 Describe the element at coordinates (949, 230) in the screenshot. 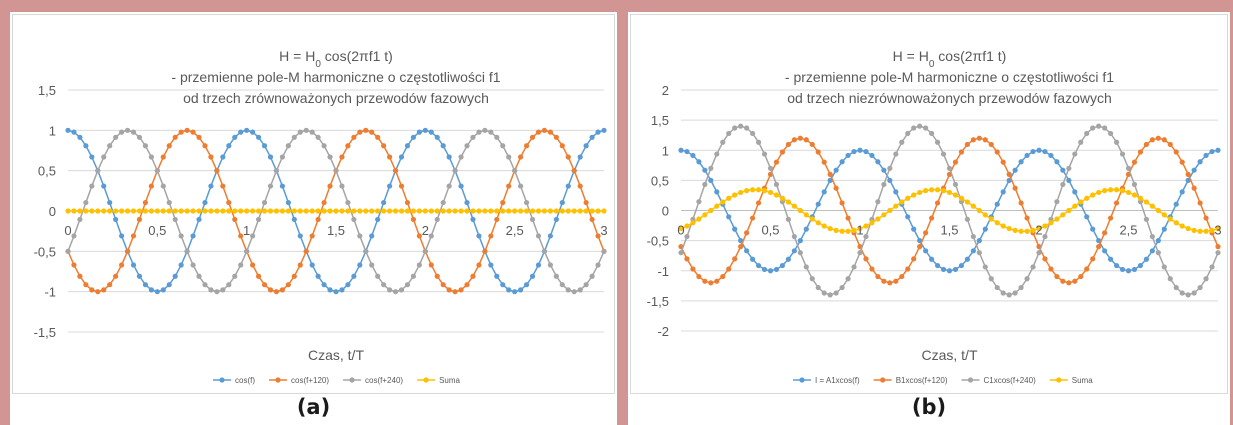

I see `x-tick-label: 1,5` at that location.